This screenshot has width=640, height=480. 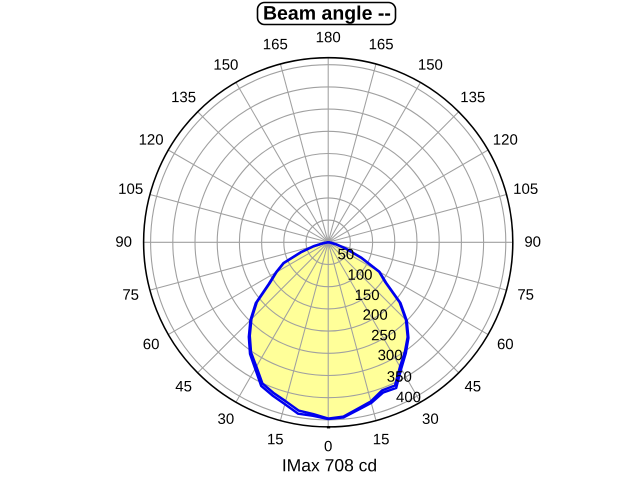 I want to click on svg-text: 250, so click(x=383, y=335).